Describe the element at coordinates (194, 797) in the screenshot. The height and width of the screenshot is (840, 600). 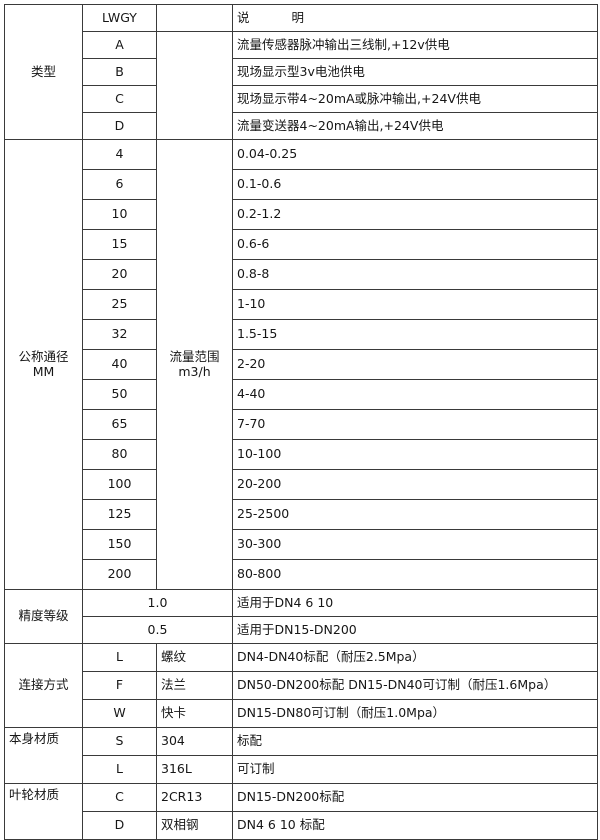
I see `impeller-material-name-c: 2CR13` at that location.